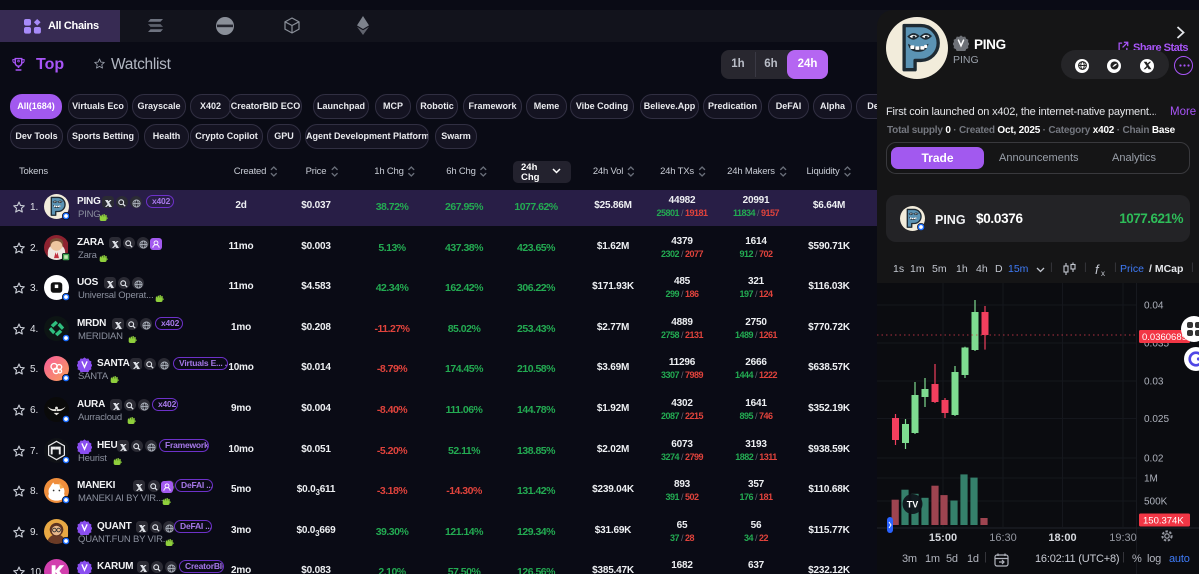  Describe the element at coordinates (1062, 538) in the screenshot. I see `svg-text: 18:00` at that location.